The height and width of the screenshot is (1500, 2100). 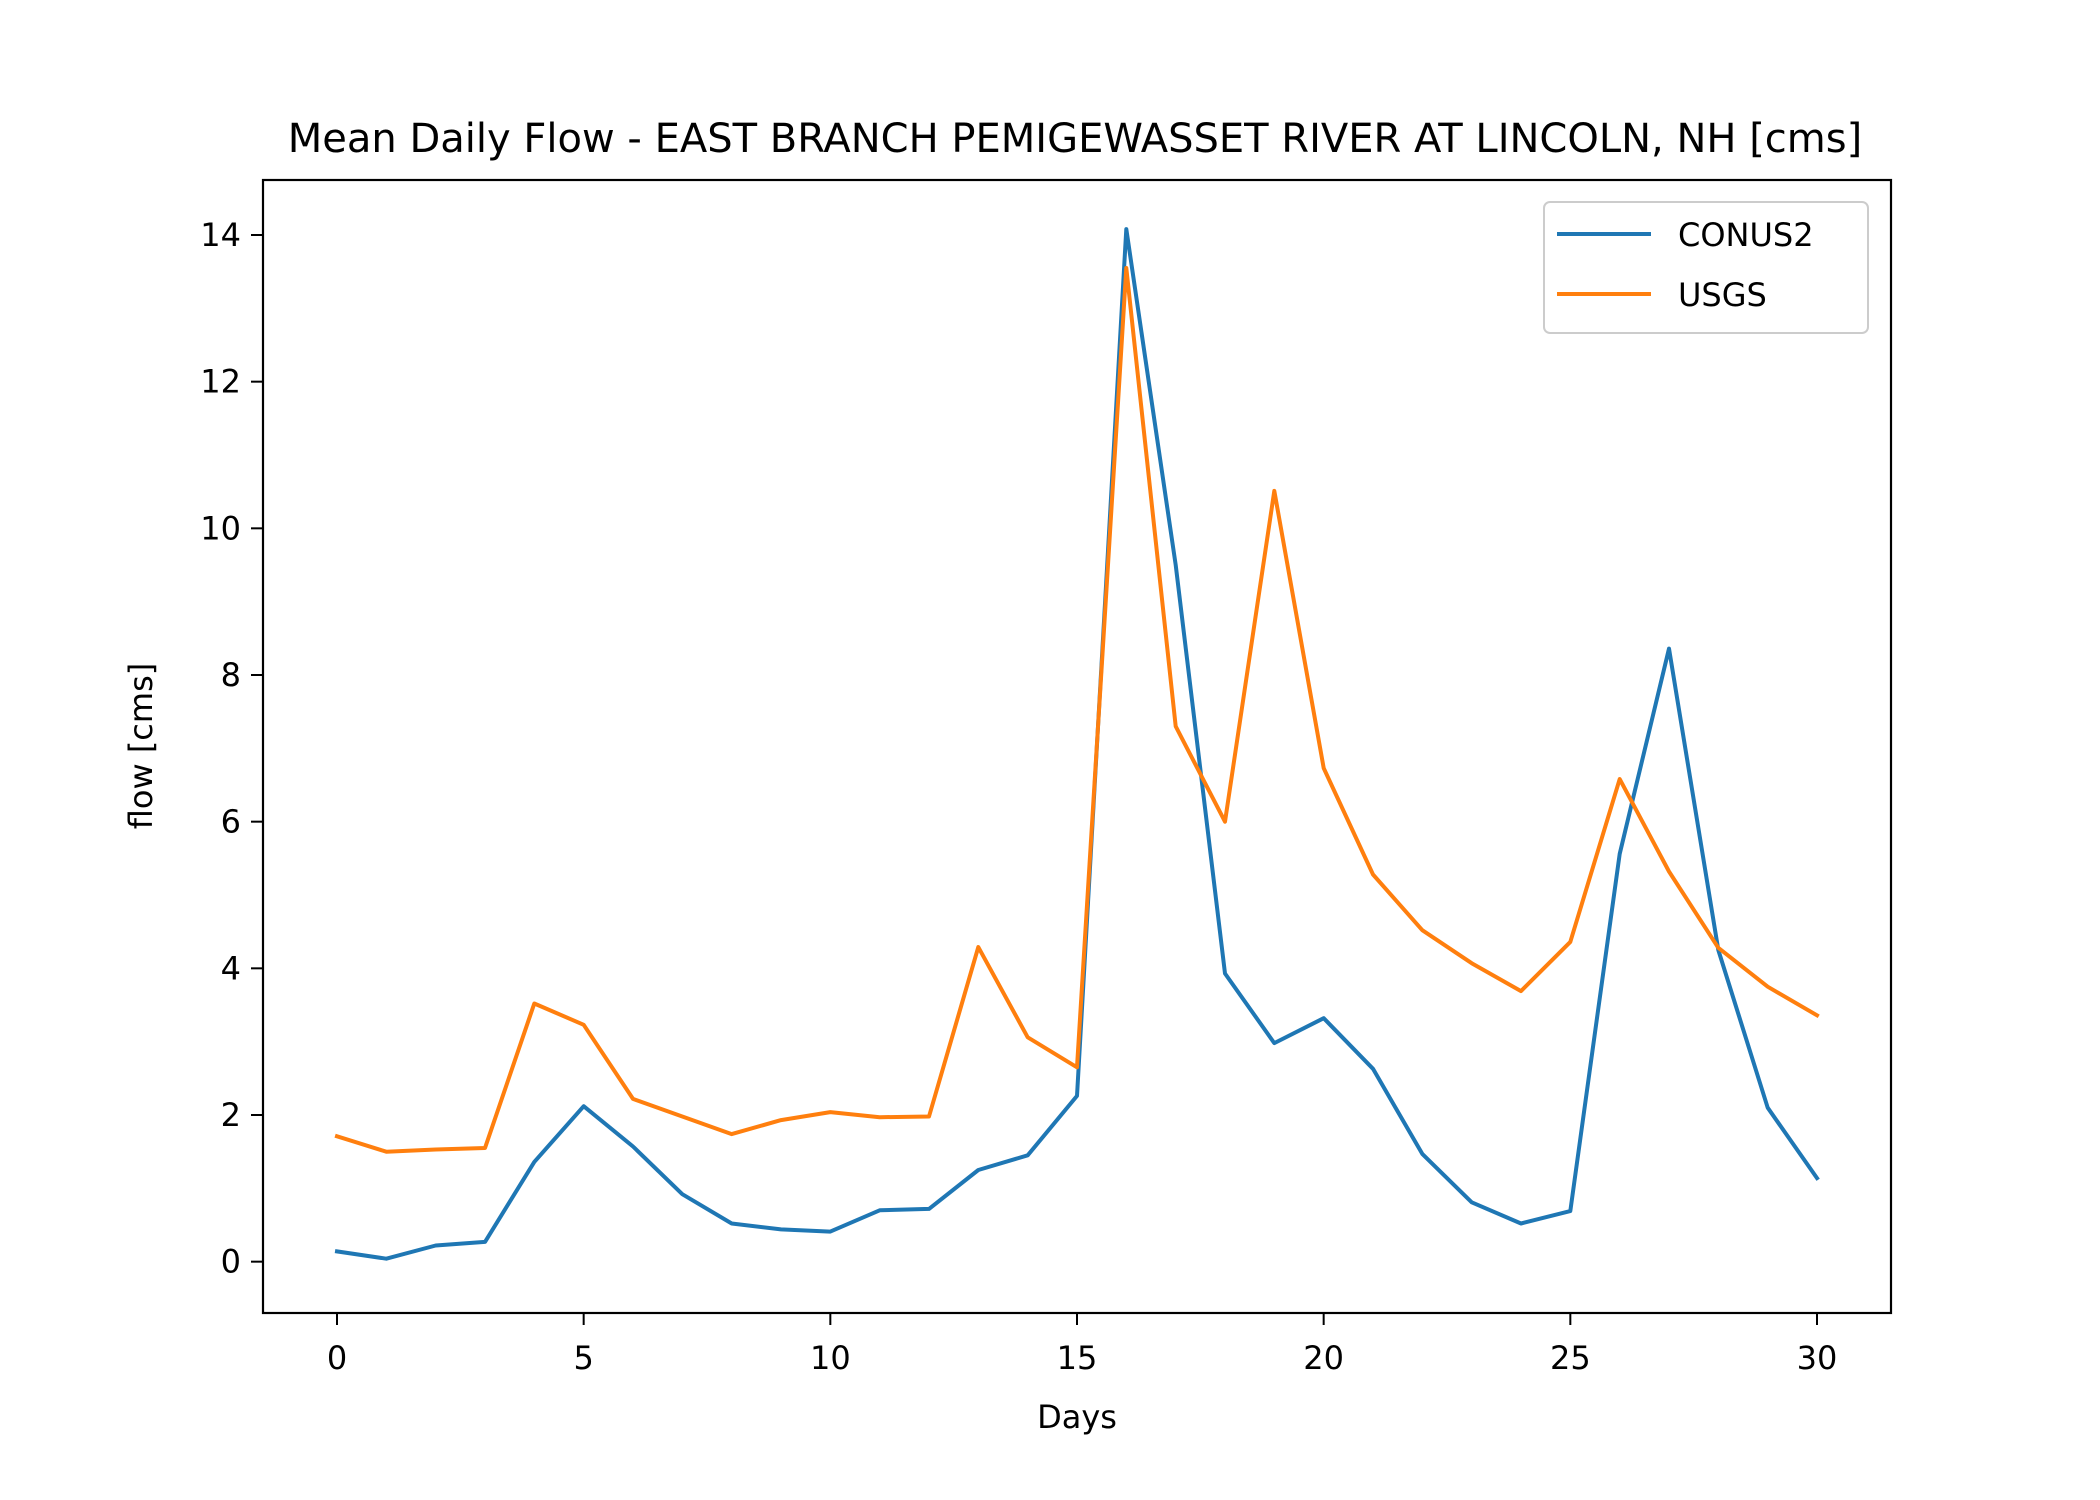 I want to click on x-tick-label: 30, so click(x=1817, y=1358).